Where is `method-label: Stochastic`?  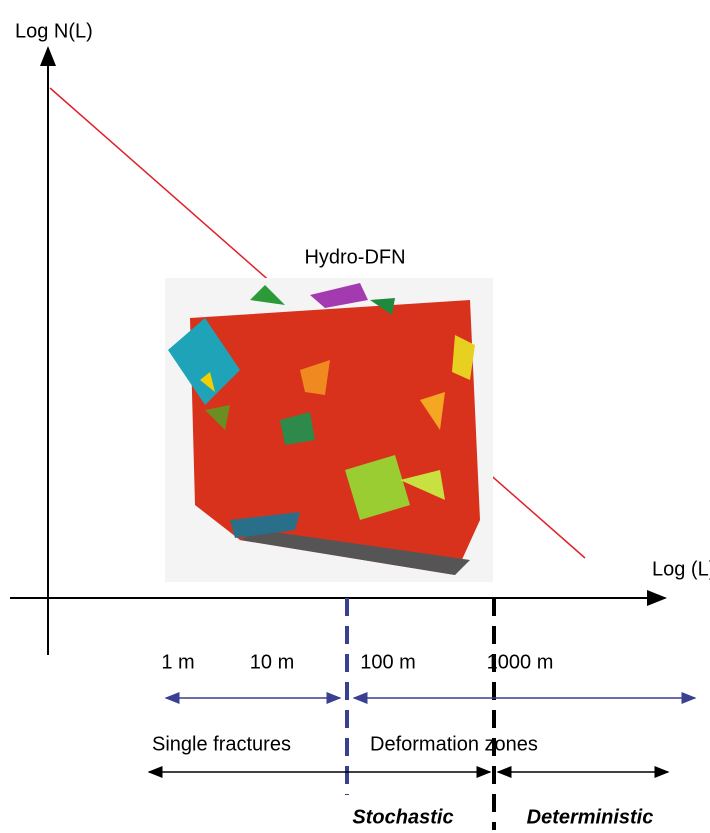 method-label: Stochastic is located at coordinates (402, 817).